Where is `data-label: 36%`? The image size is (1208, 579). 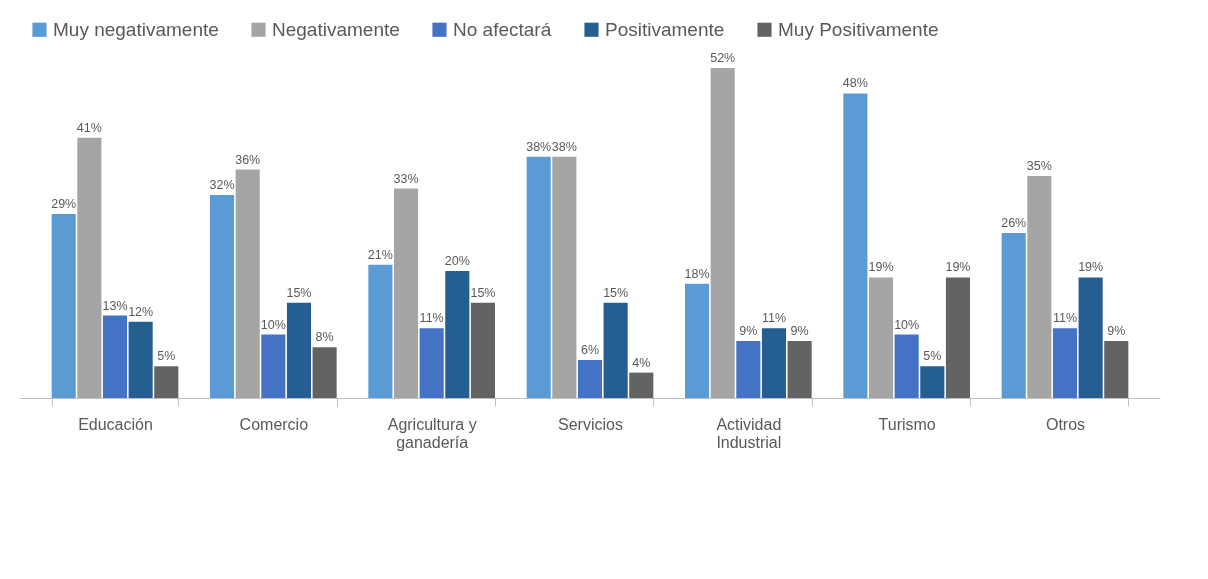 data-label: 36% is located at coordinates (248, 159).